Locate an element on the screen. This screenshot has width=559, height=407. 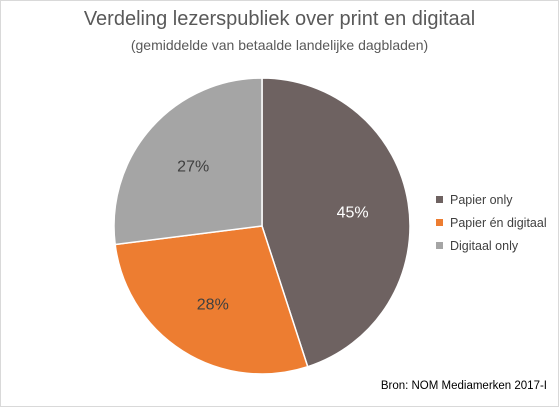
legend-item-digitaal-only: Digitaal only is located at coordinates (491, 245).